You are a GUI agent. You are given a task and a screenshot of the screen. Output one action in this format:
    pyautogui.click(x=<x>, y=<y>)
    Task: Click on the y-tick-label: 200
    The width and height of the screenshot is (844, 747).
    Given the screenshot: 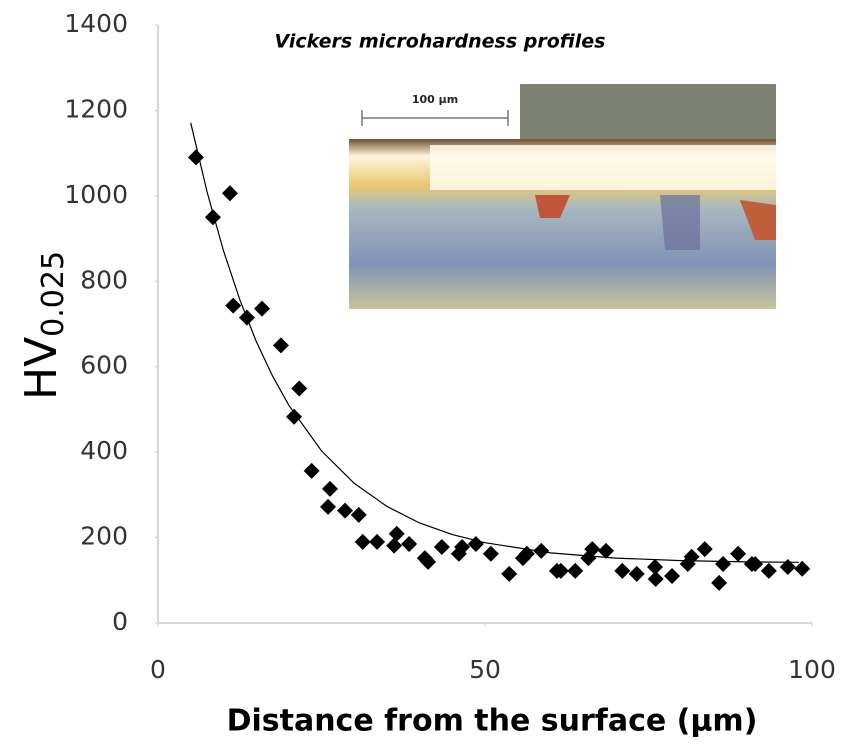 What is the action you would take?
    pyautogui.click(x=104, y=536)
    